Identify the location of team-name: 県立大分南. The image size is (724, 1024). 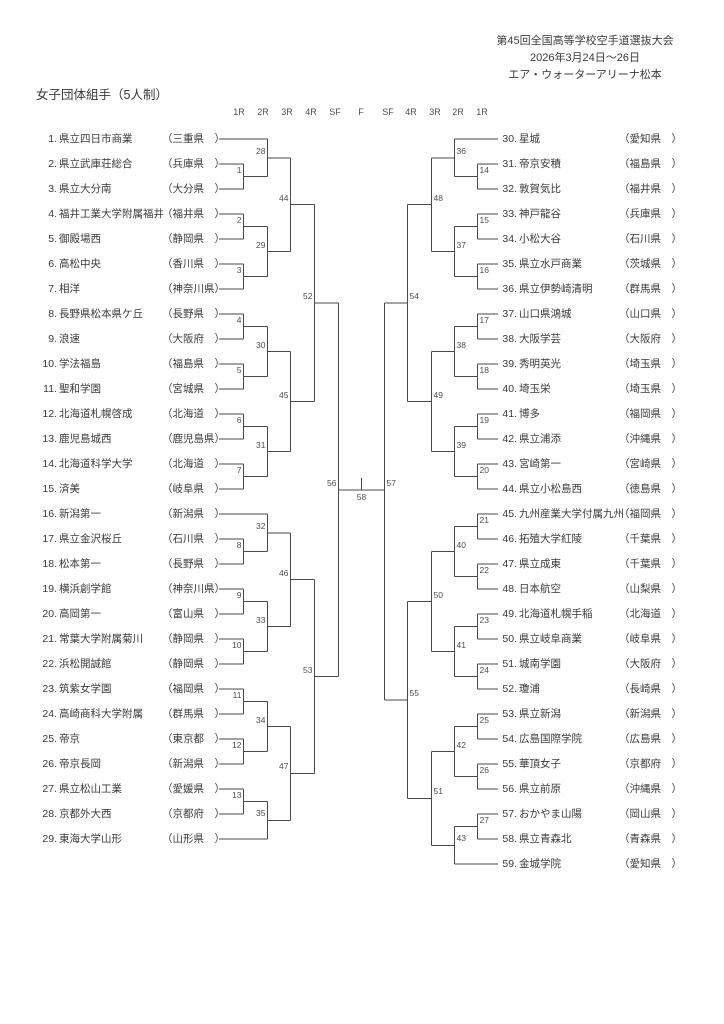
(85, 189).